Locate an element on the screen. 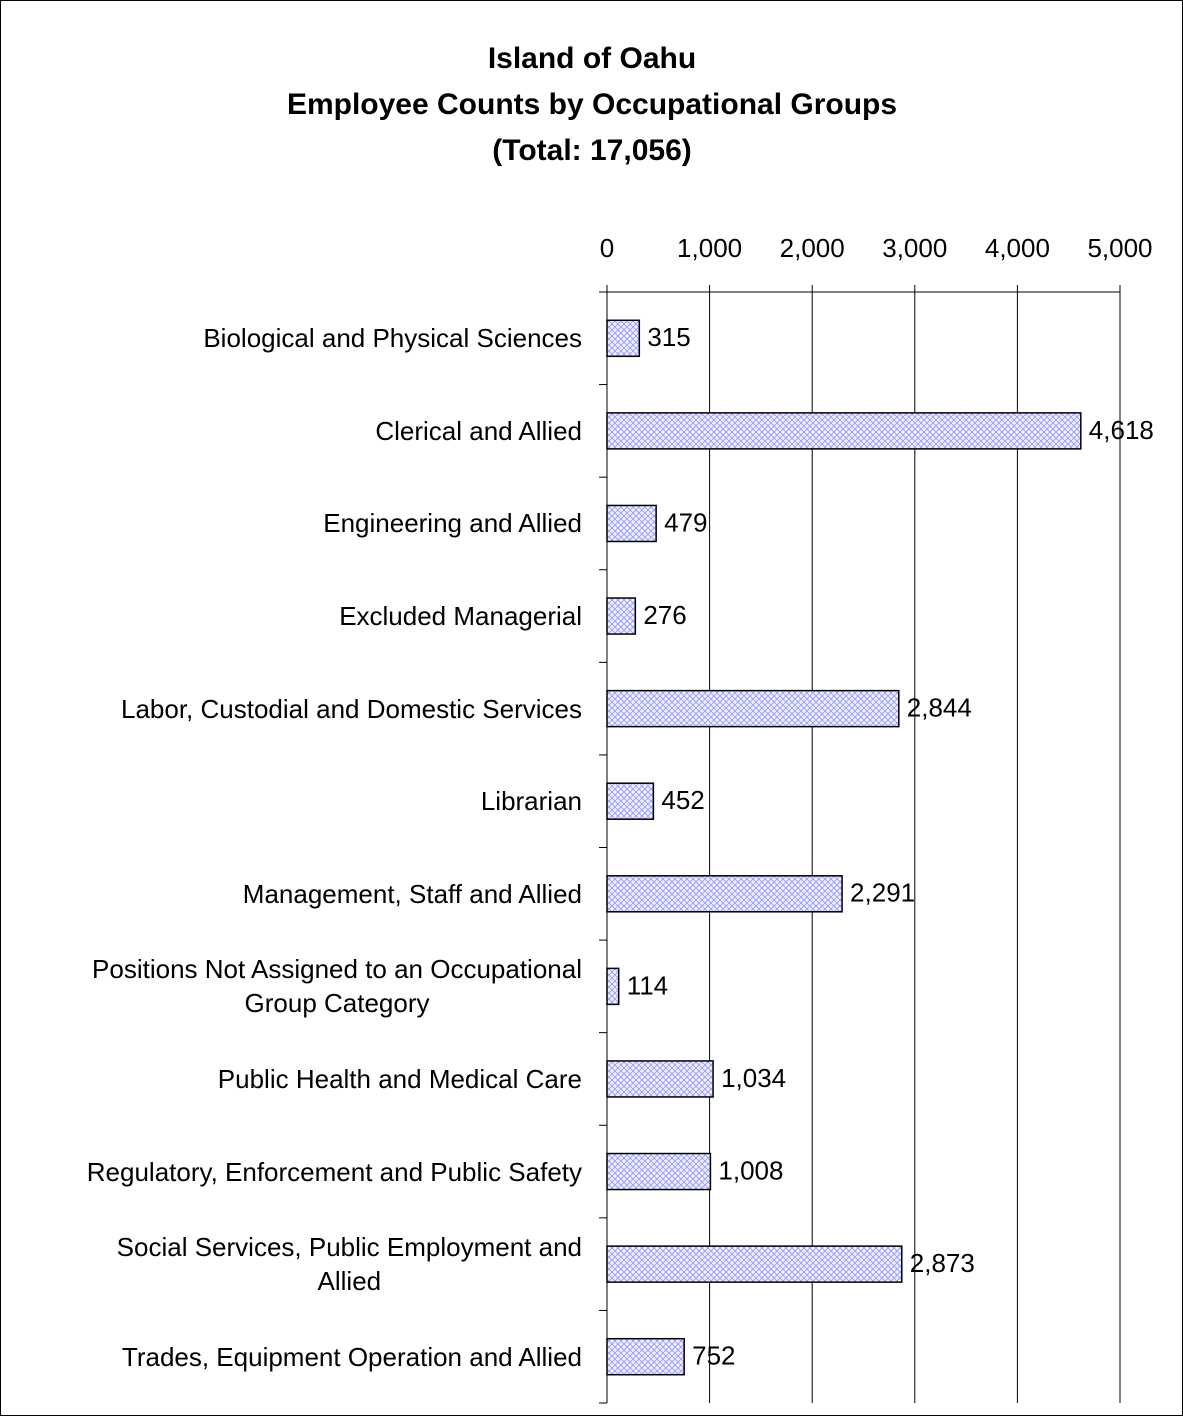 The height and width of the screenshot is (1416, 1183). x-tick-label: 0 is located at coordinates (607, 248).